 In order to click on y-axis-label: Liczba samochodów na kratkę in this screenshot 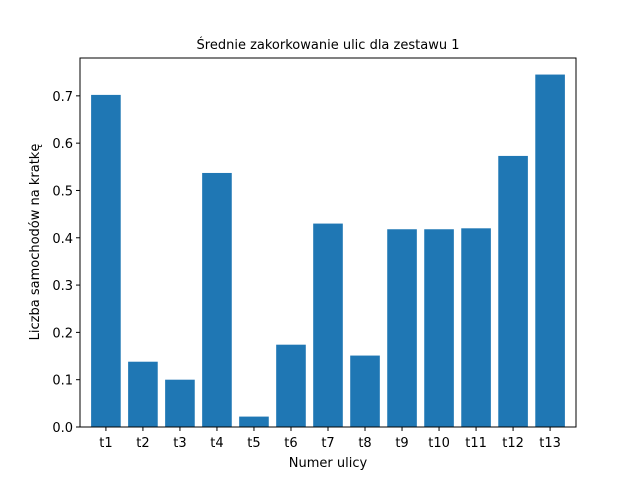, I will do `click(35, 242)`.